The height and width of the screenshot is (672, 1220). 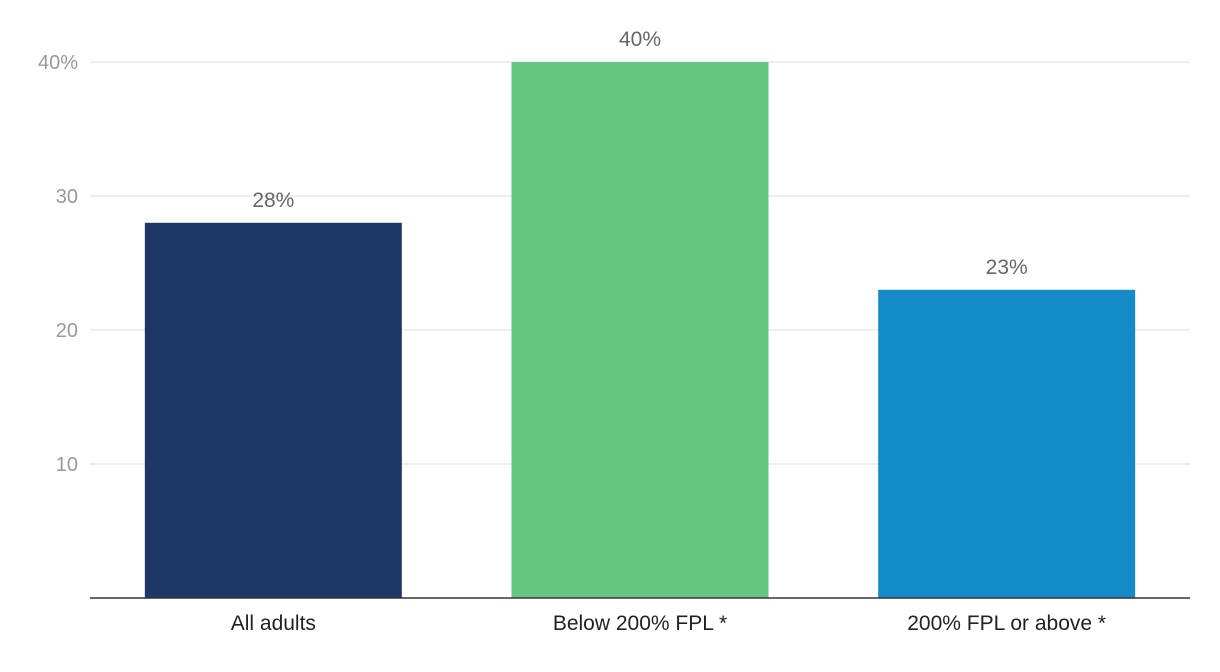 What do you see at coordinates (1006, 623) in the screenshot?
I see `category-label: 200% FPL or above *` at bounding box center [1006, 623].